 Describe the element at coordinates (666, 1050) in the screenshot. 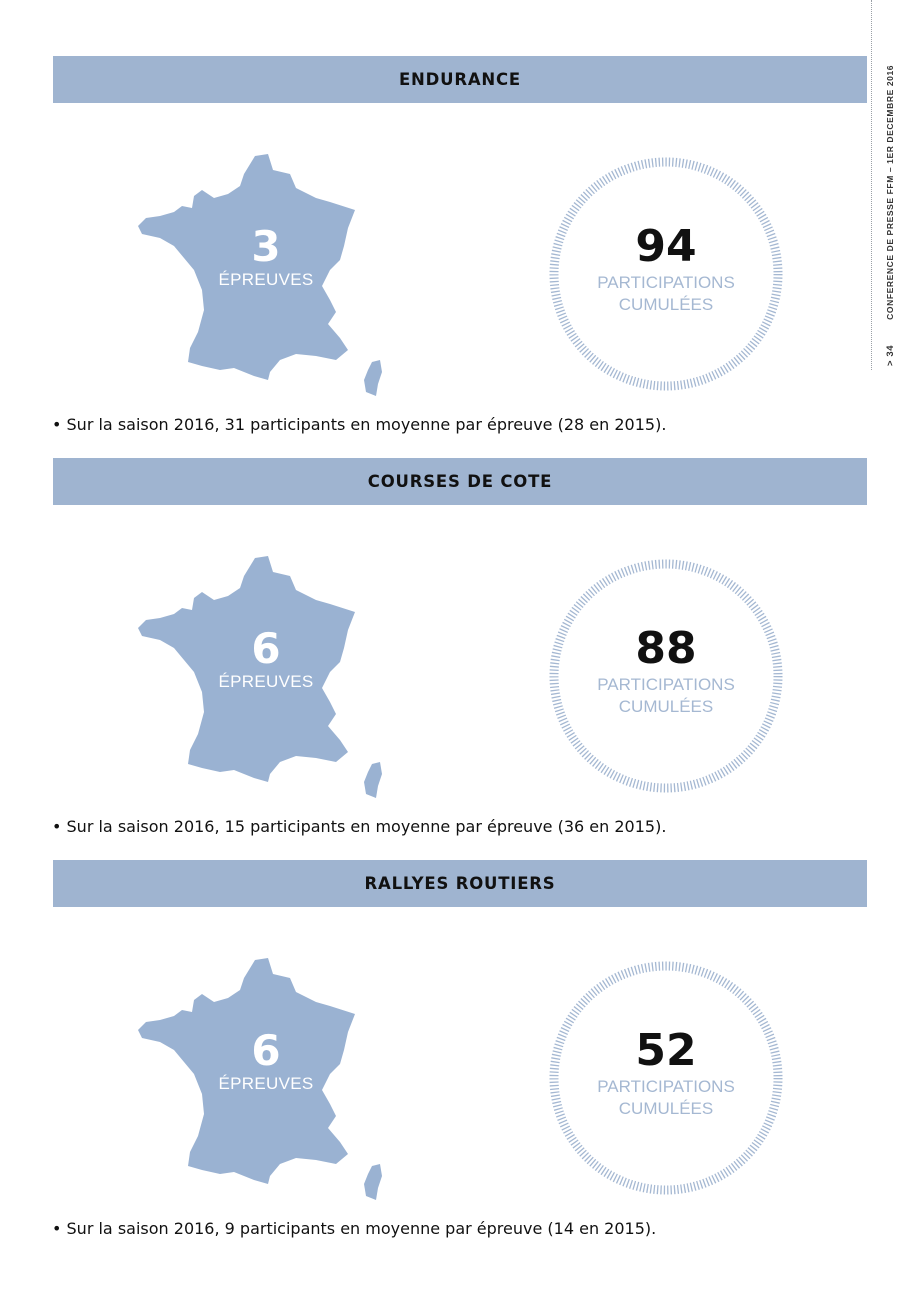

I see `participations-value: 52` at that location.